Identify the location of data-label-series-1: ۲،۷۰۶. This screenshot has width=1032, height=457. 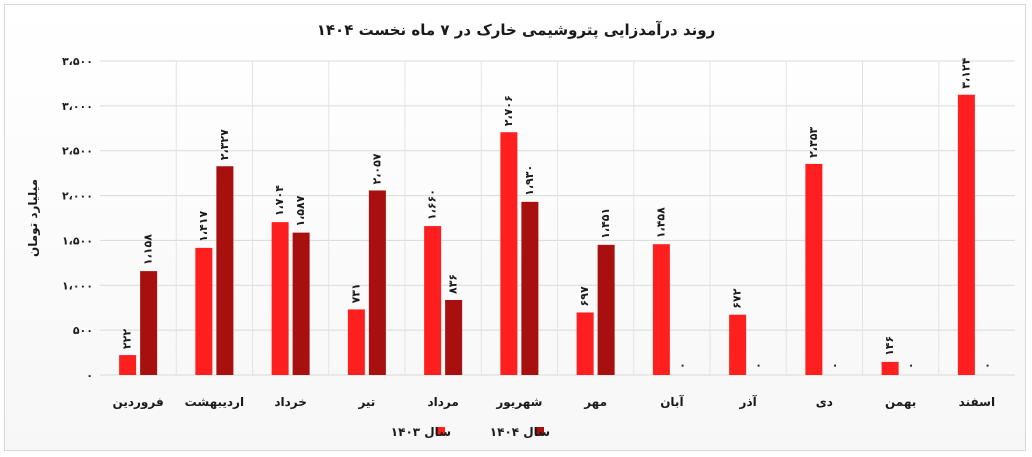
(508, 110).